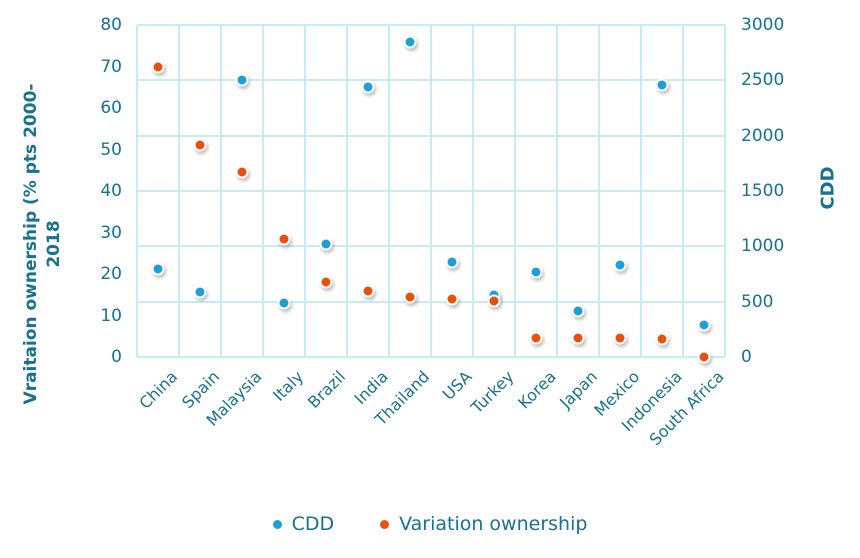  What do you see at coordinates (763, 25) in the screenshot?
I see `right-axis-tick: 3000` at bounding box center [763, 25].